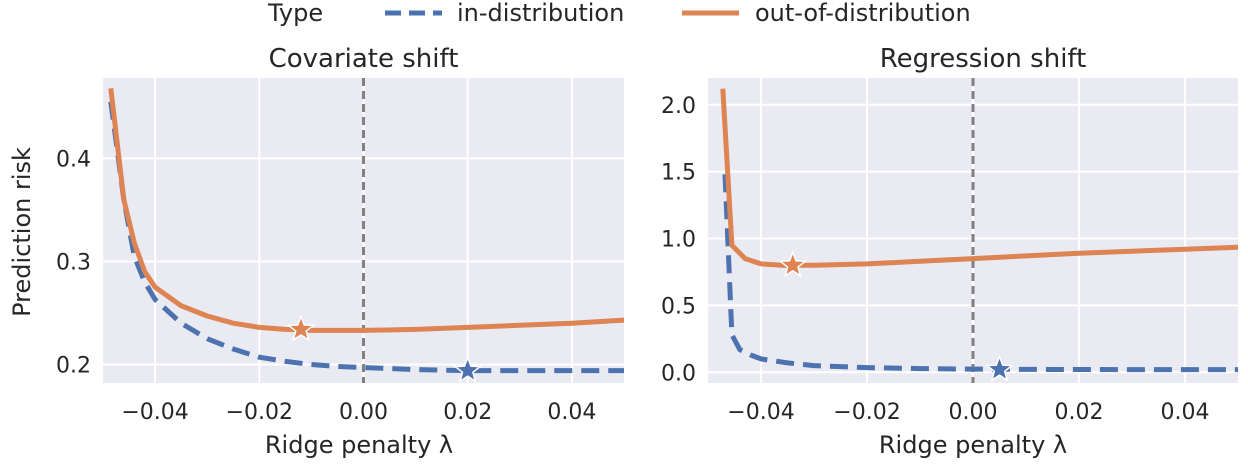 This screenshot has width=1248, height=465. Describe the element at coordinates (678, 240) in the screenshot. I see `y-tick-label: 1.0` at that location.